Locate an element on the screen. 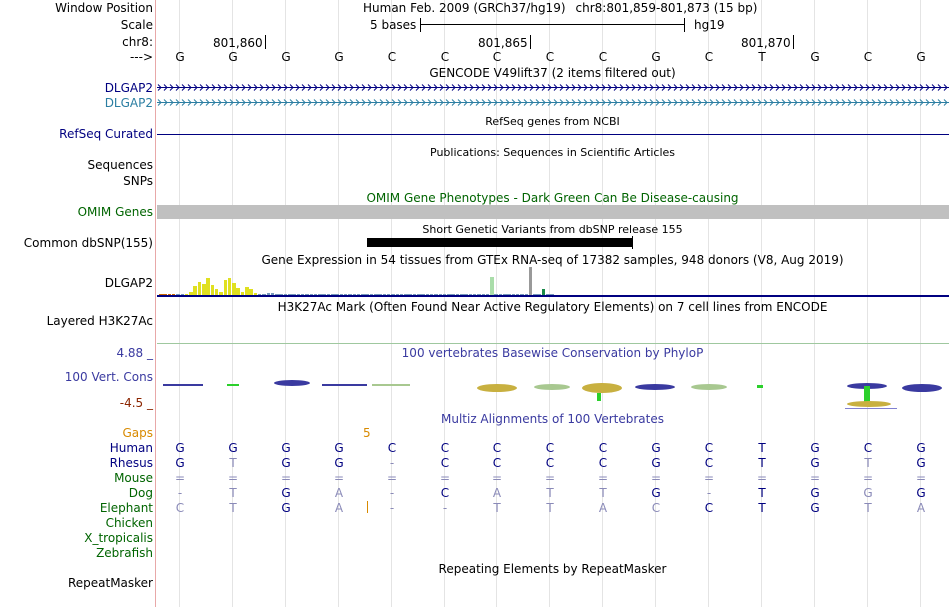 Image resolution: width=950 pixels, height=607 pixels. snps-label: SNPs is located at coordinates (138, 181).